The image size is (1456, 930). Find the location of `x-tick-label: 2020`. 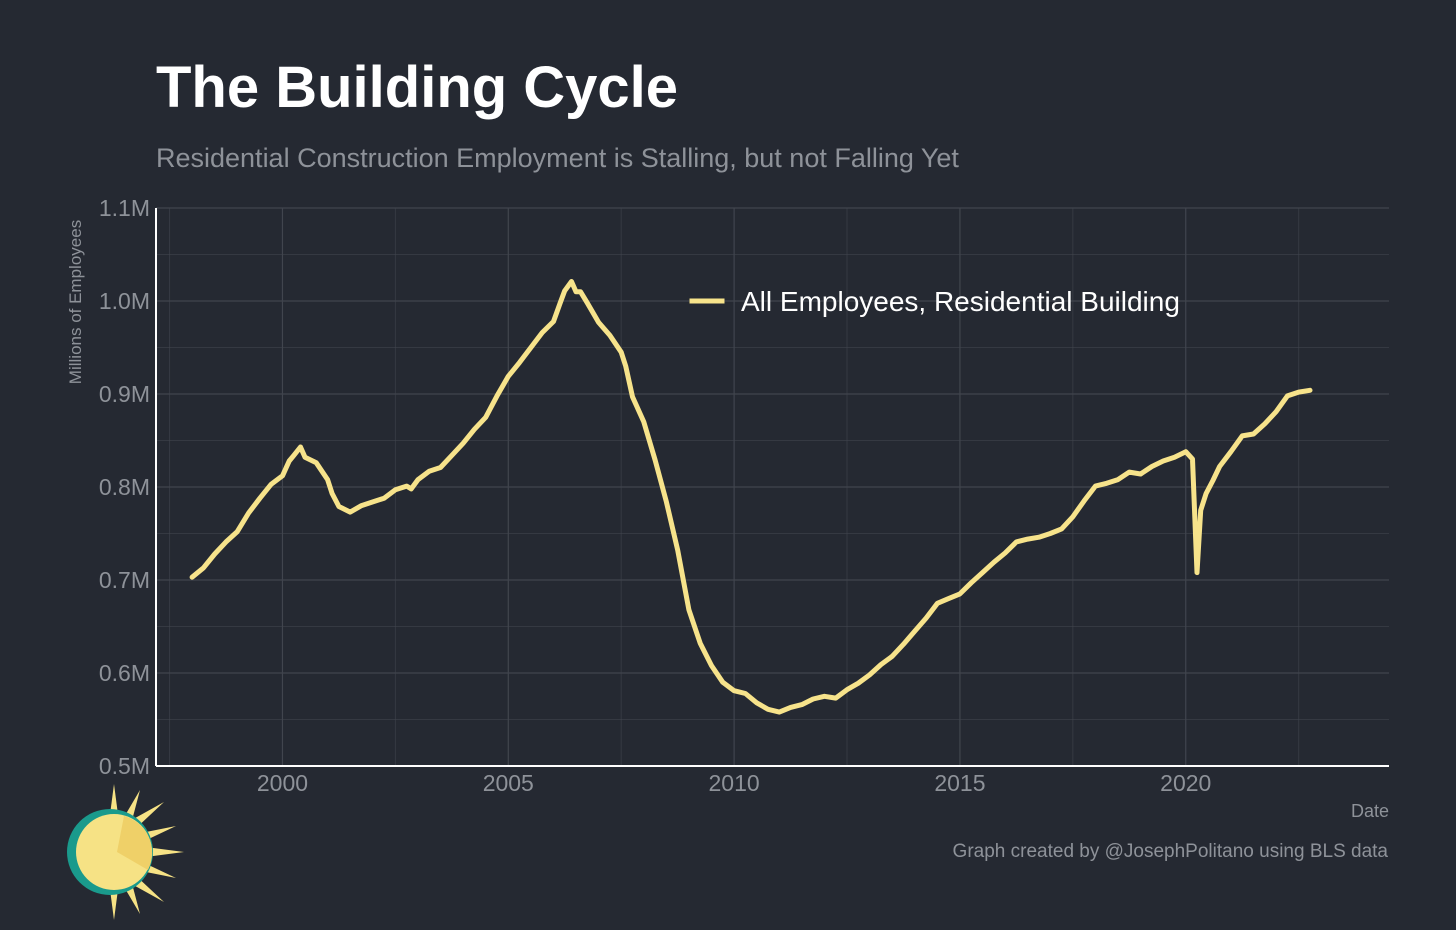

x-tick-label: 2020 is located at coordinates (1185, 783).